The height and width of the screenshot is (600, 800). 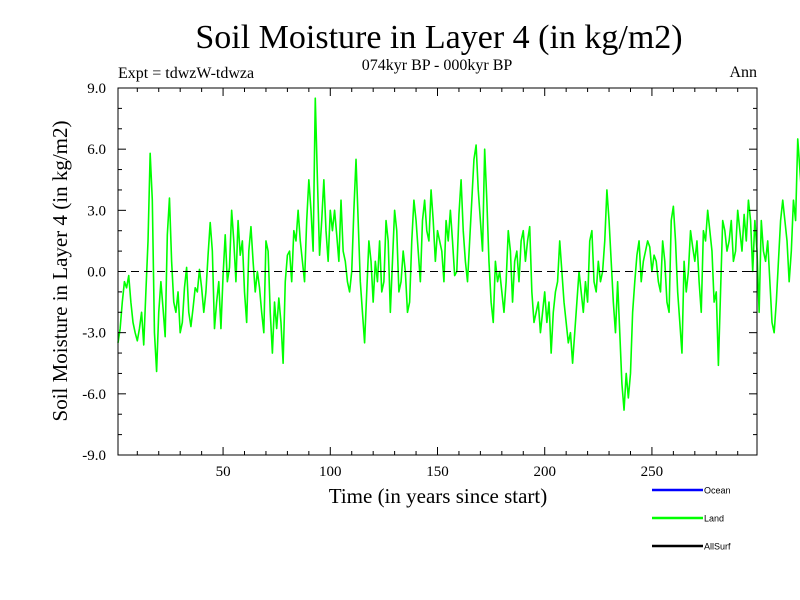 What do you see at coordinates (94, 456) in the screenshot?
I see `y-tick-label: -9.0` at bounding box center [94, 456].